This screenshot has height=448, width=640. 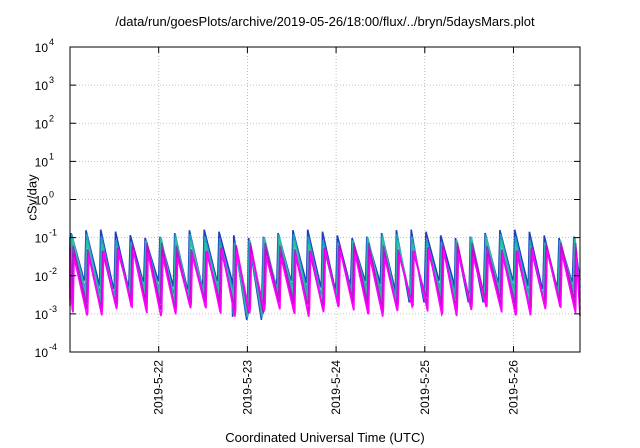 I want to click on y-tick-exponent: 2, so click(x=51, y=118).